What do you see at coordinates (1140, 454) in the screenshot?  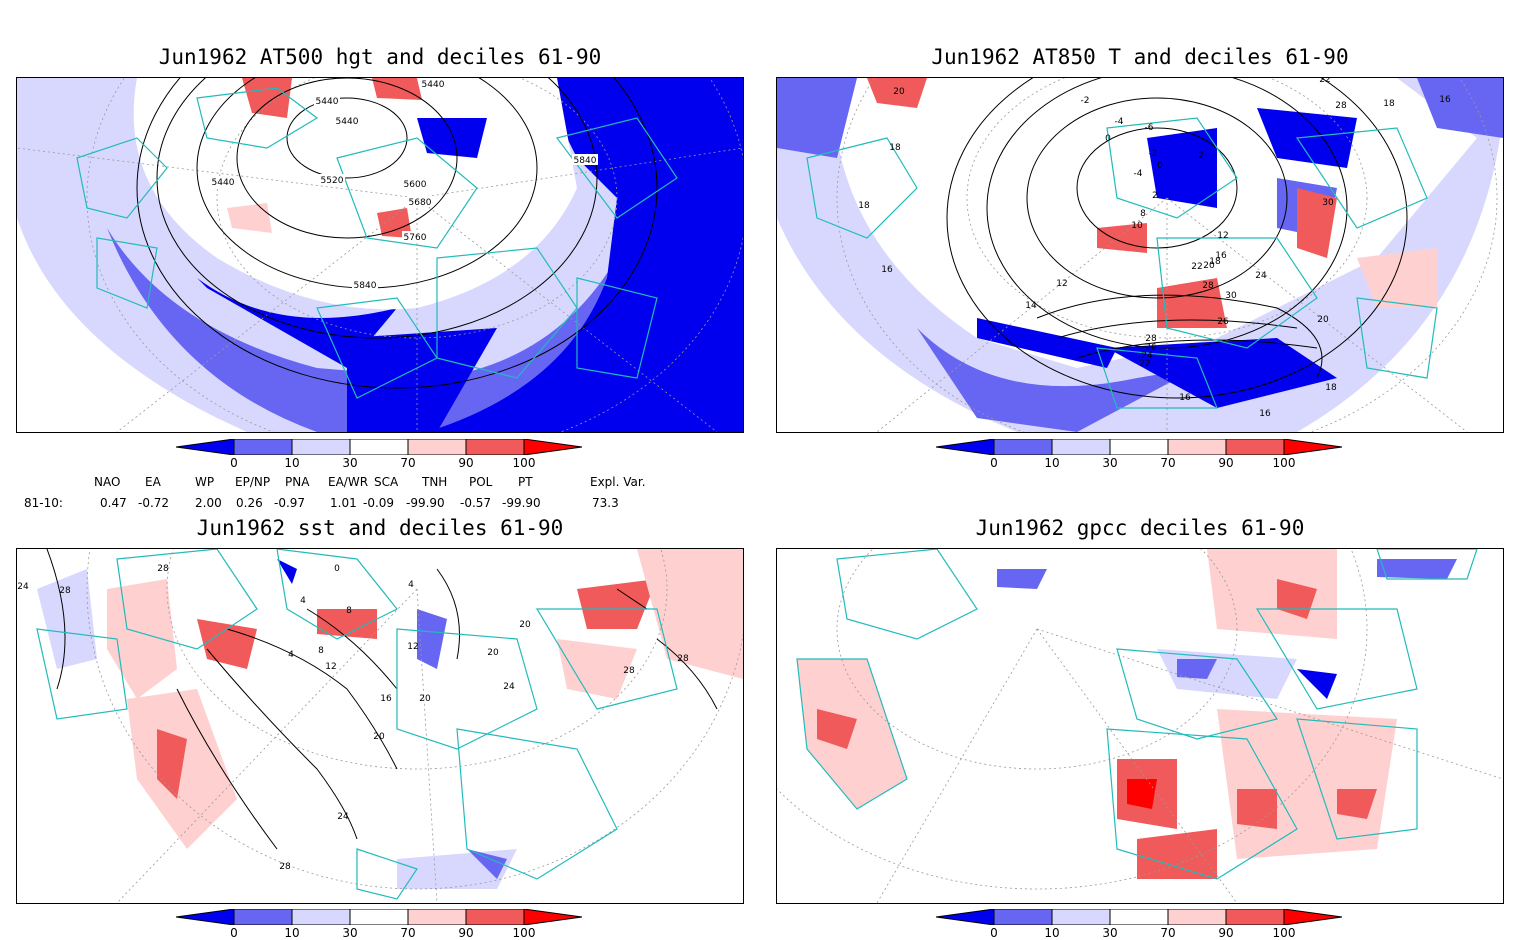 I see `colorbar-2: 0 10 30 70 90 100` at bounding box center [1140, 454].